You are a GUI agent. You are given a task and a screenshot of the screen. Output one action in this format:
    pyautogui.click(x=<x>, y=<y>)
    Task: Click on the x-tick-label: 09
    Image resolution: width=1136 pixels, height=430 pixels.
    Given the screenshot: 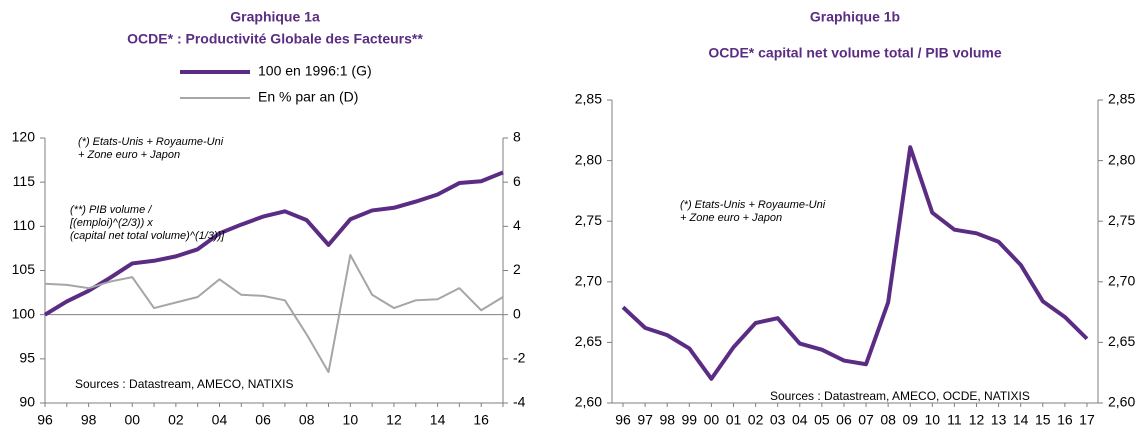 What is the action you would take?
    pyautogui.click(x=910, y=420)
    